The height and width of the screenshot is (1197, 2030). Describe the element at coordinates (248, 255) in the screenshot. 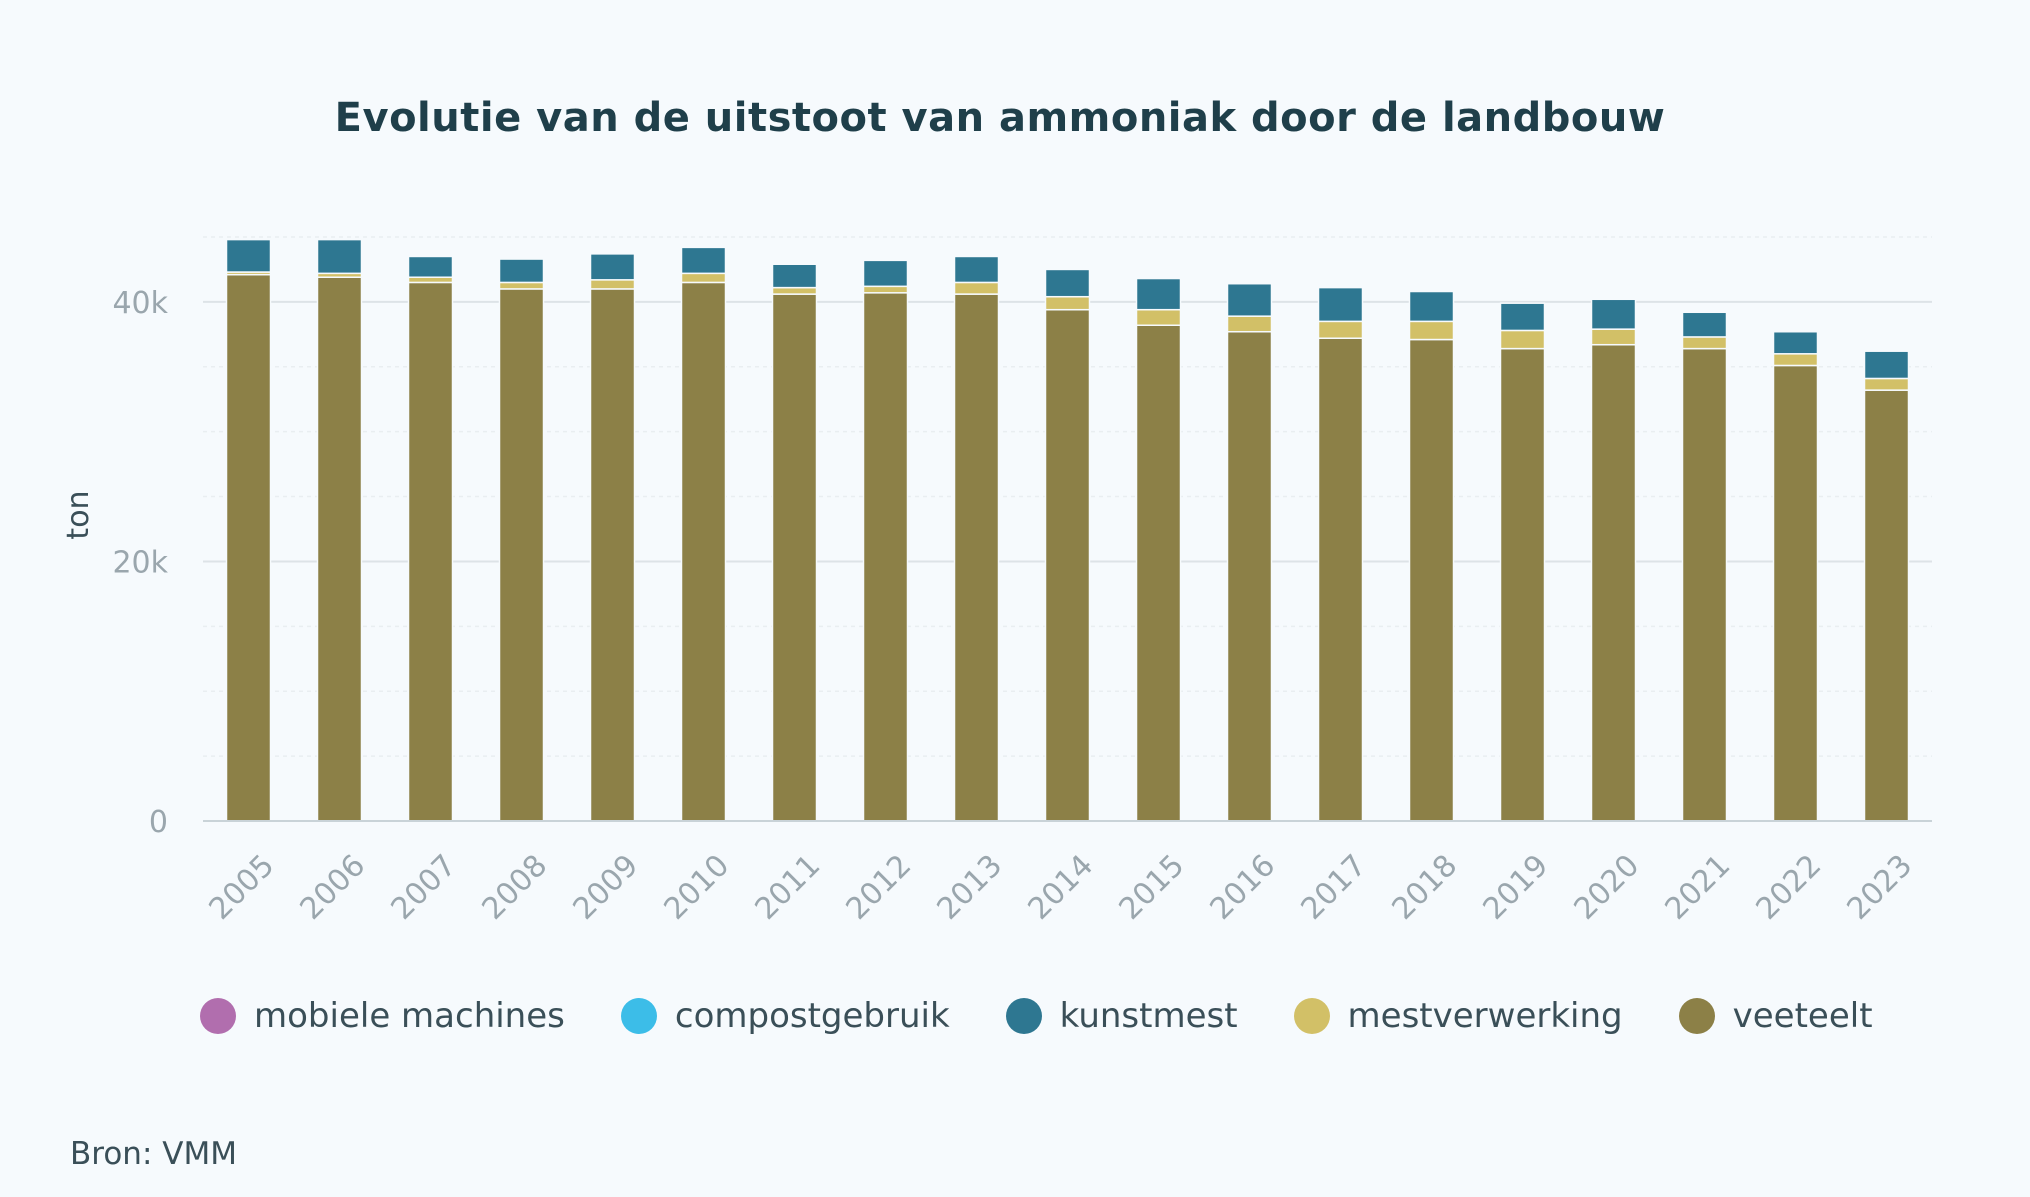

I see `bar-kunstmest-2005` at that location.